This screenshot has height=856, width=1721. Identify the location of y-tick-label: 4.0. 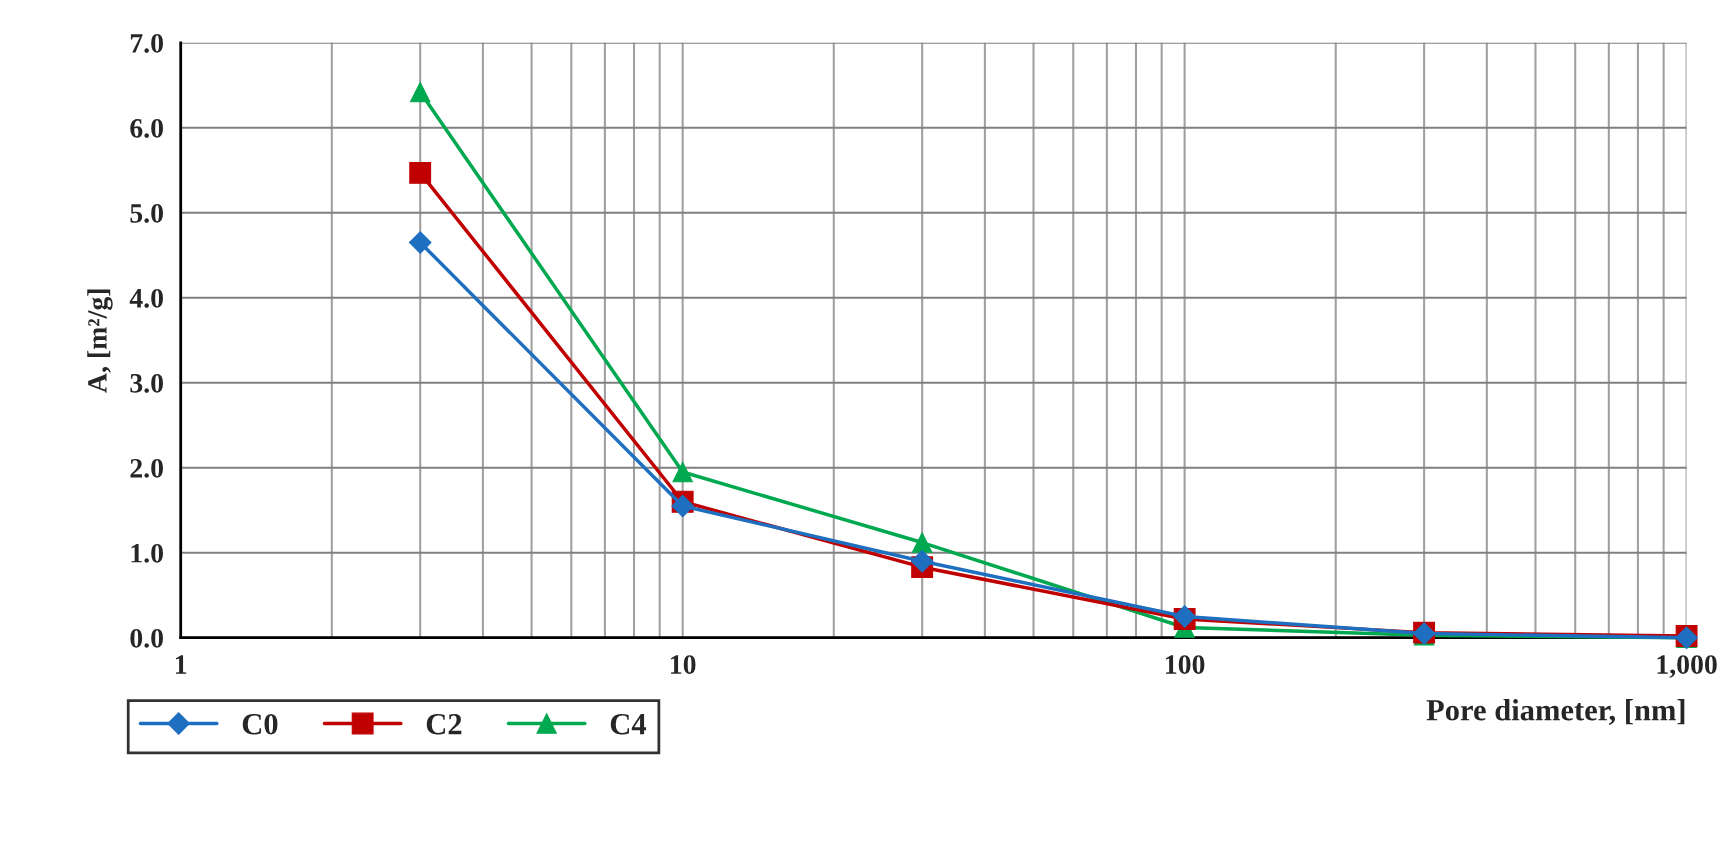
(146, 298).